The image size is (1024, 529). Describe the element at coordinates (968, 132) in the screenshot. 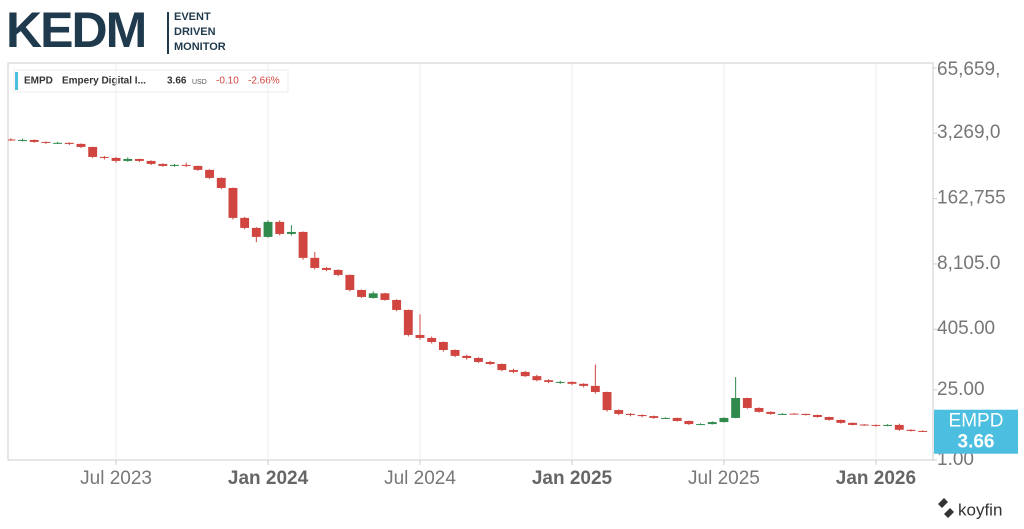

I see `y-tick-label: 3,269,0` at that location.